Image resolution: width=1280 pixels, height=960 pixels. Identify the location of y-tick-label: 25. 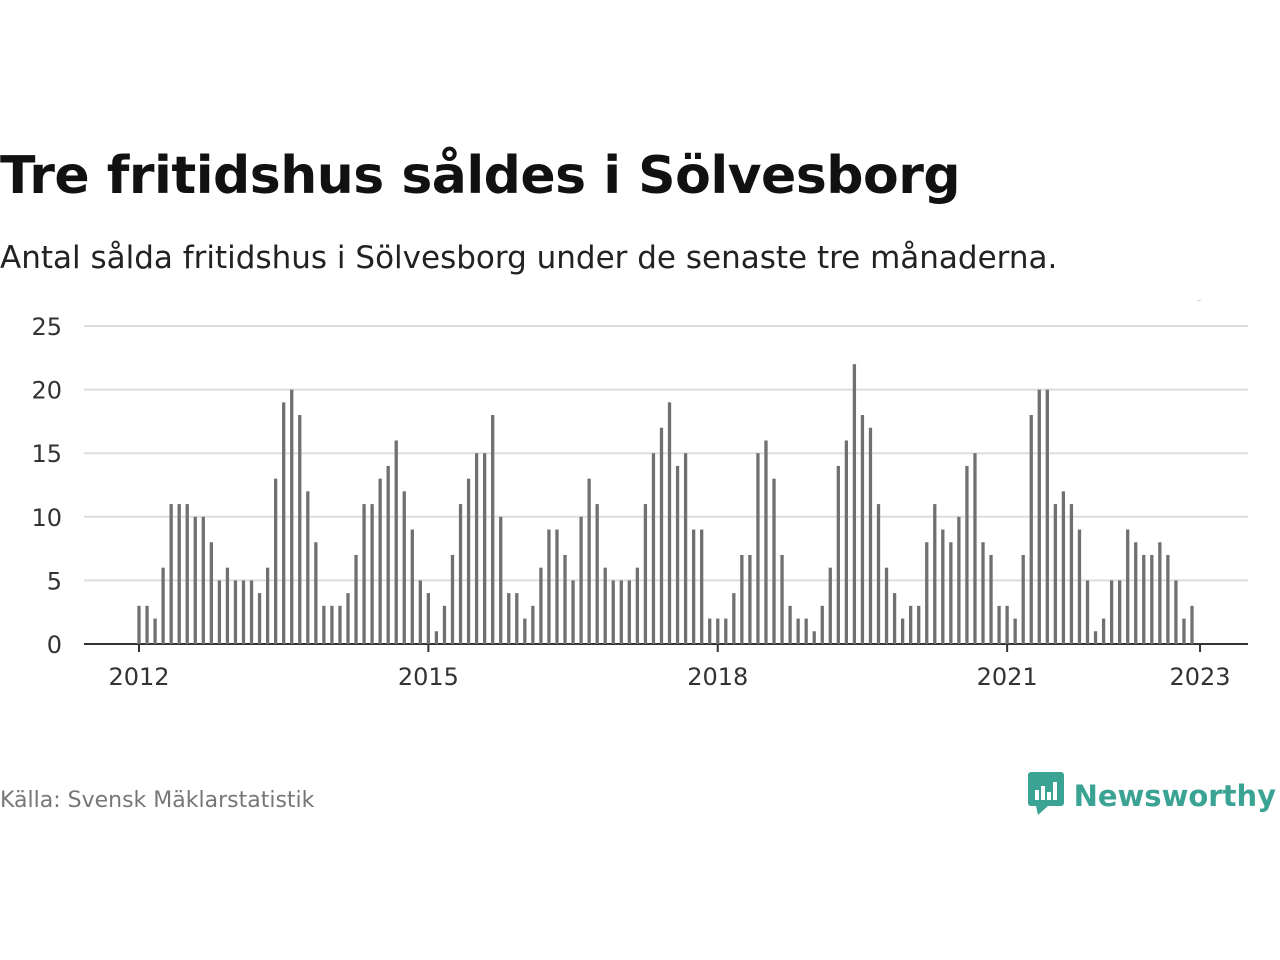
(46, 327).